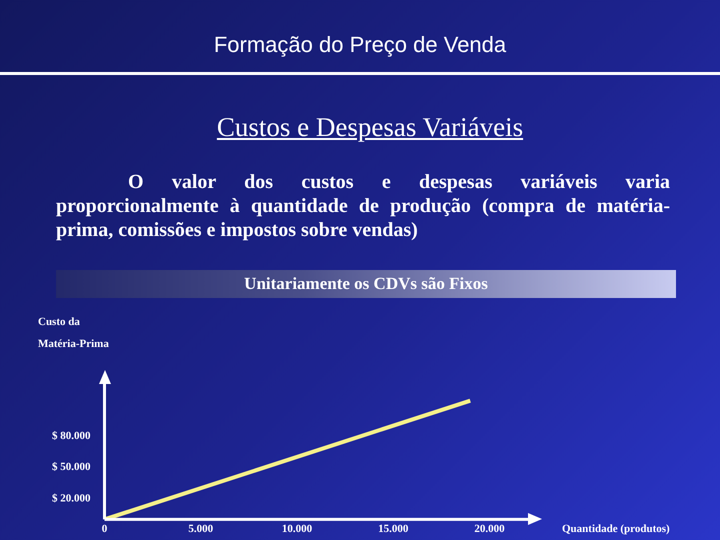 The height and width of the screenshot is (540, 720). I want to click on y-tick-label: $ 50.000, so click(71, 467).